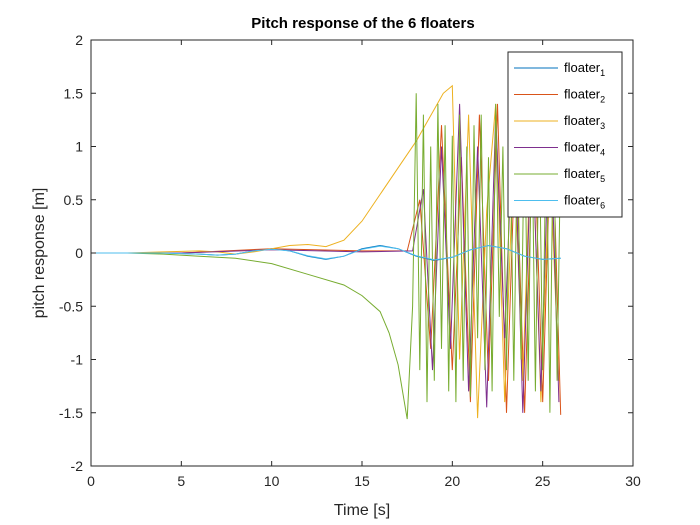  What do you see at coordinates (77, 466) in the screenshot?
I see `y-tick-label: -2` at bounding box center [77, 466].